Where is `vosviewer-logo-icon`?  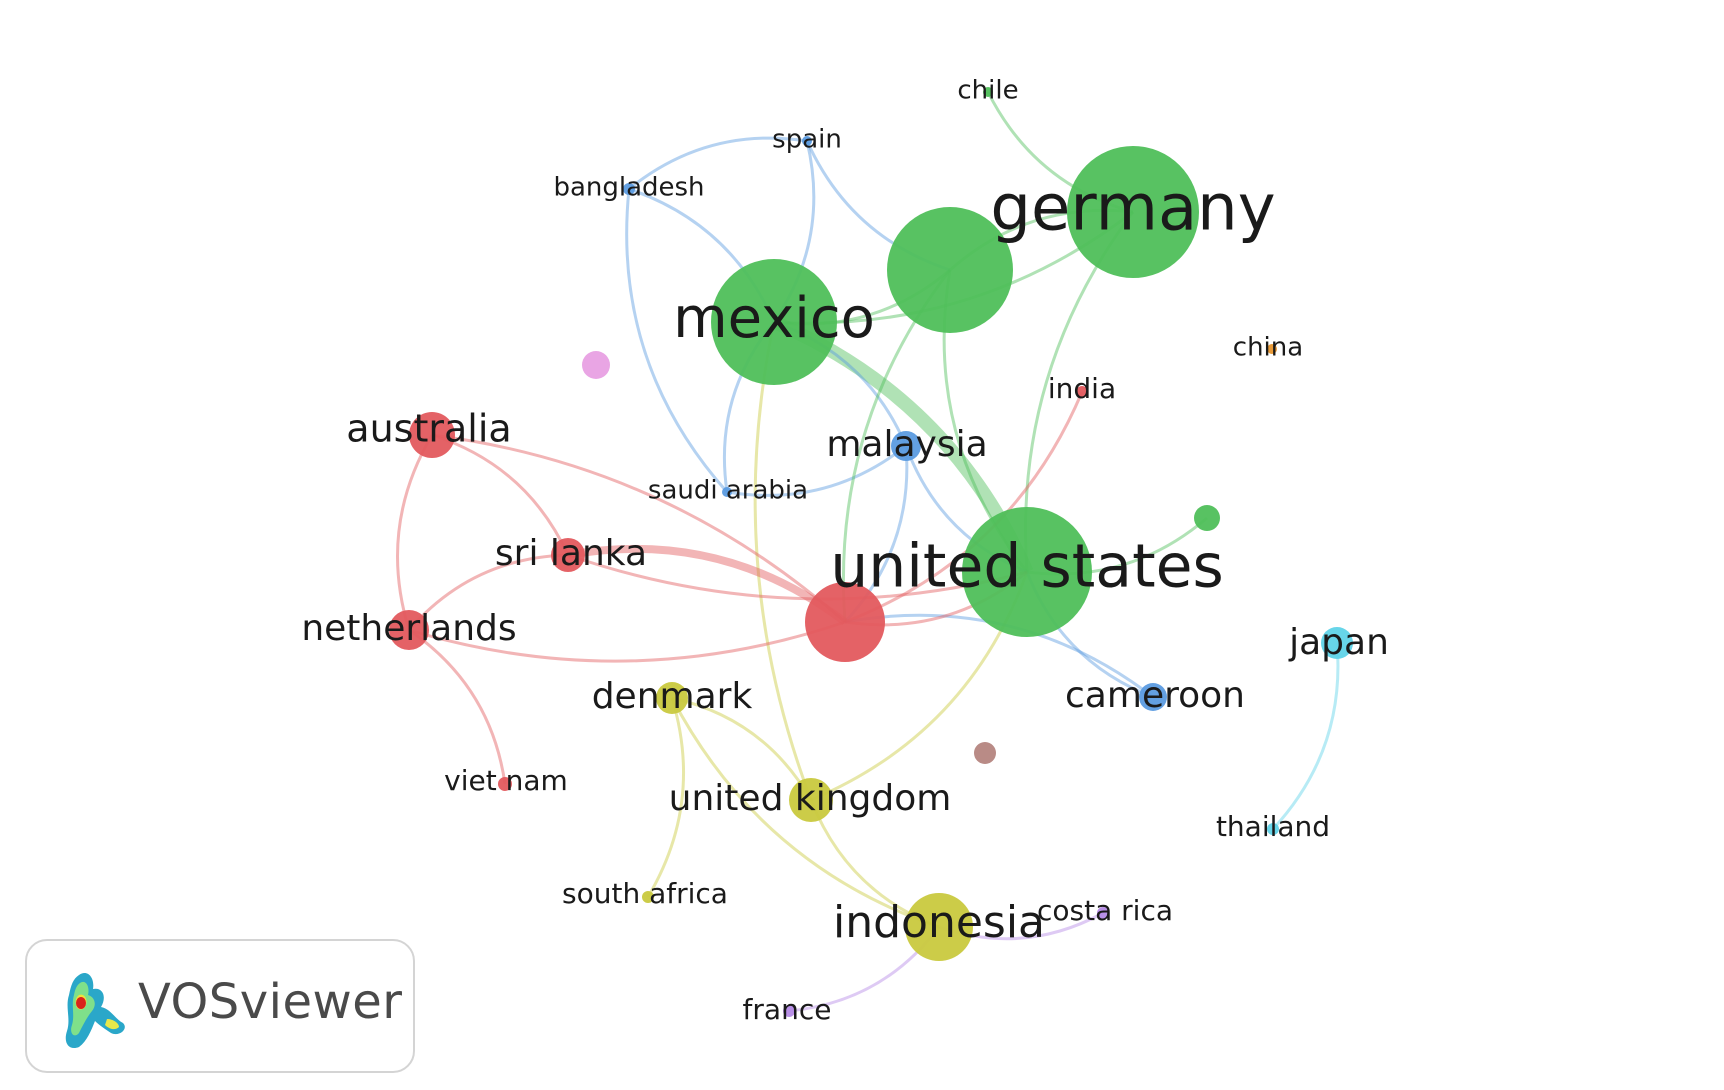 vosviewer-logo-icon is located at coordinates (95, 1010).